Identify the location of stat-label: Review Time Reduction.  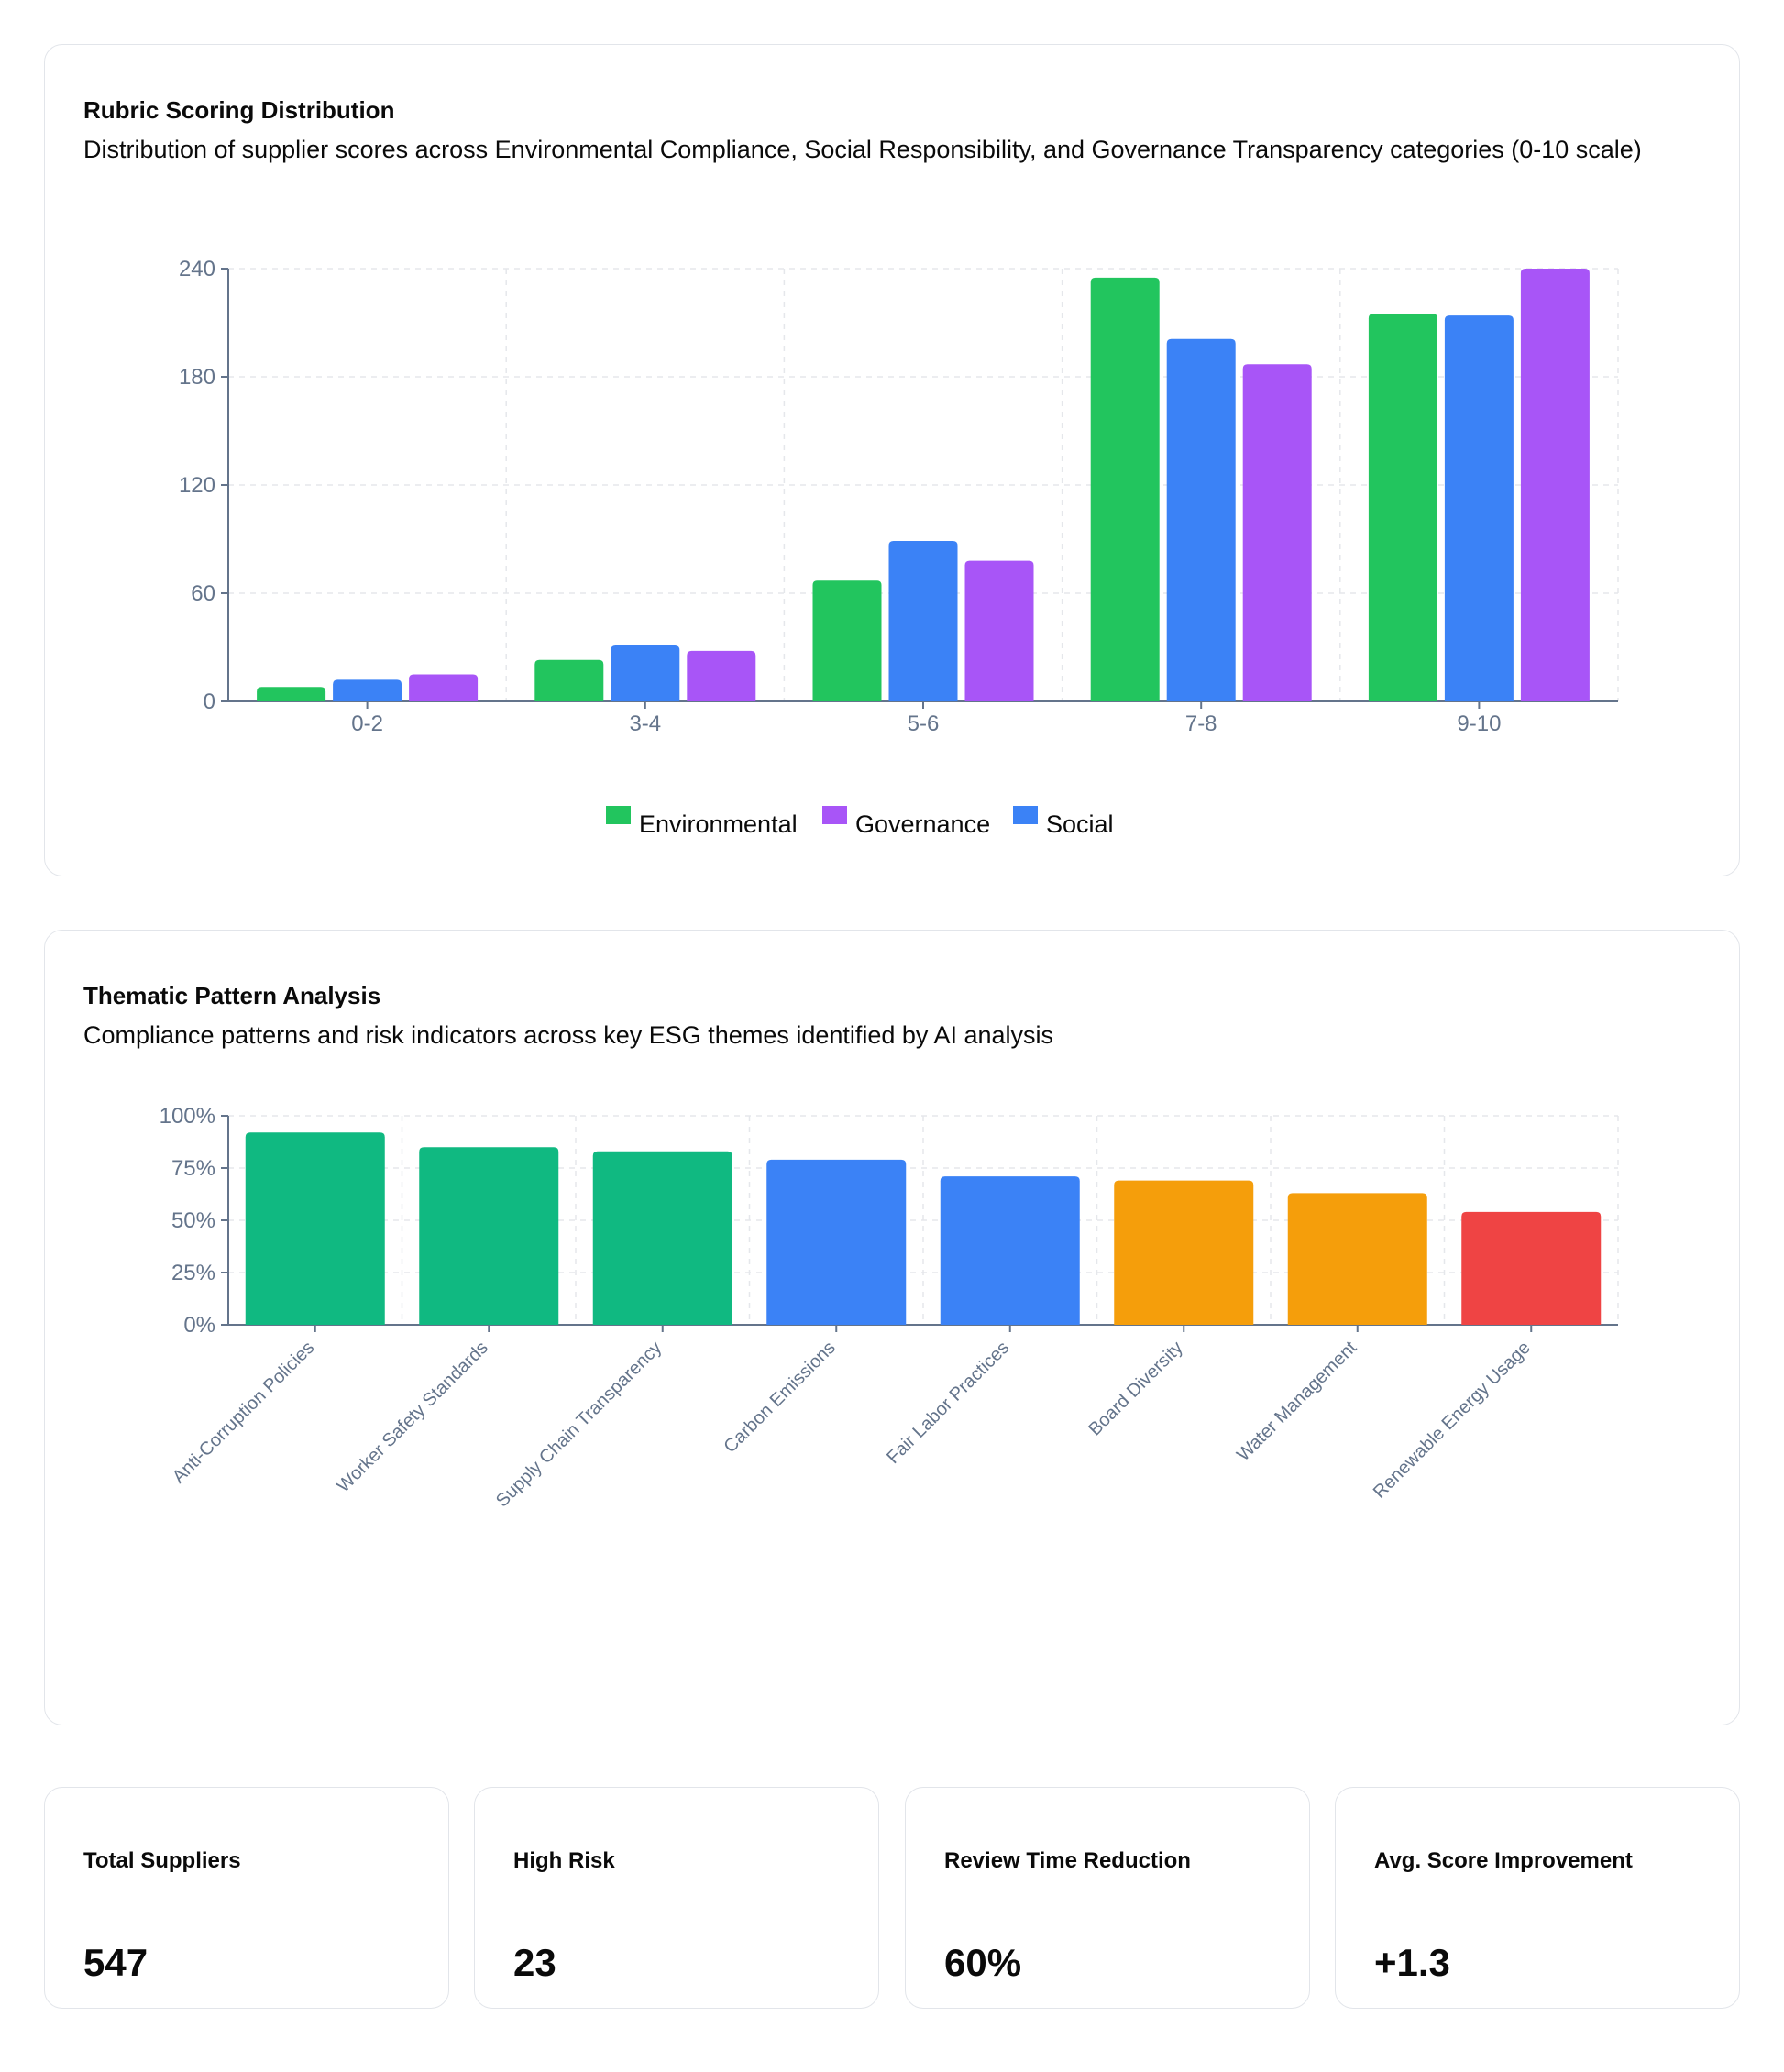
(1067, 1860).